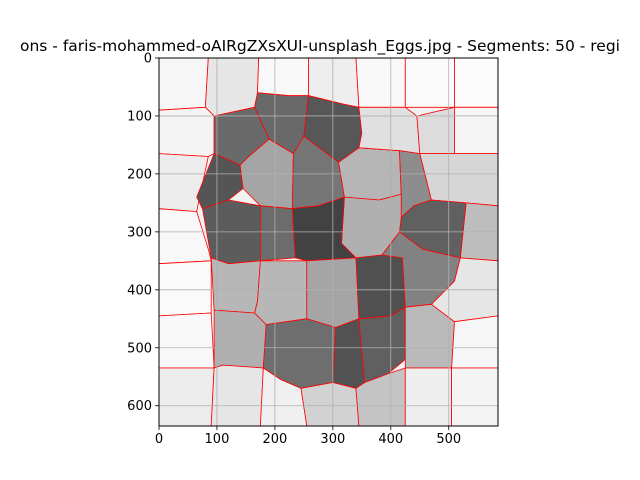 This screenshot has height=480, width=640. I want to click on segment-r-right-edge3, so click(459, 180).